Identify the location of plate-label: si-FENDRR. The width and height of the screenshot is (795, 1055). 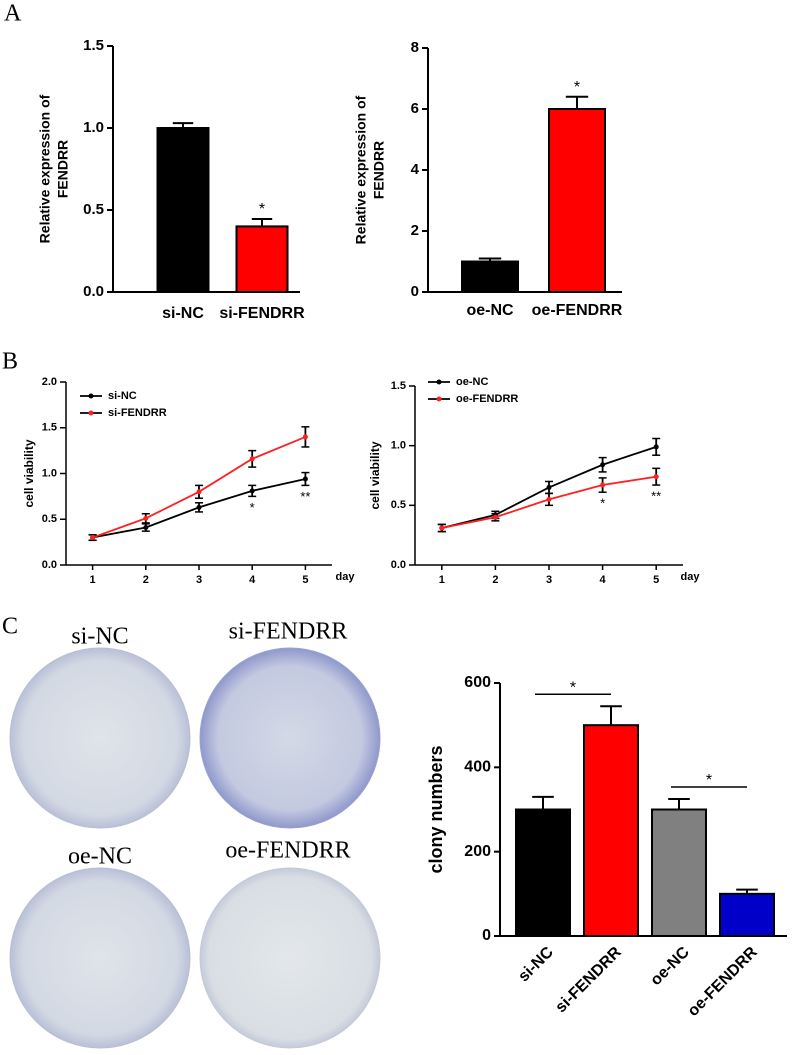
(288, 632).